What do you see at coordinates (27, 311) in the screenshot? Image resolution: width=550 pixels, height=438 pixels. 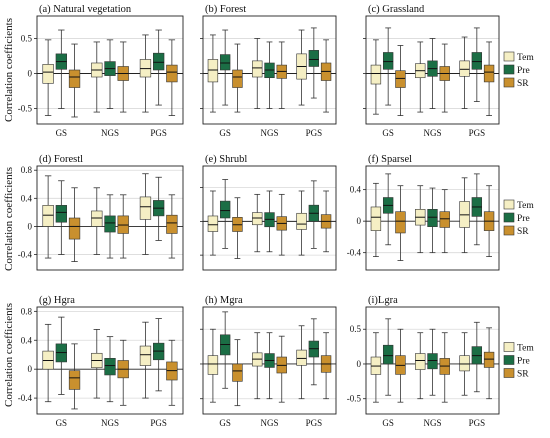 I see `y-tick-label: 0.8` at bounding box center [27, 311].